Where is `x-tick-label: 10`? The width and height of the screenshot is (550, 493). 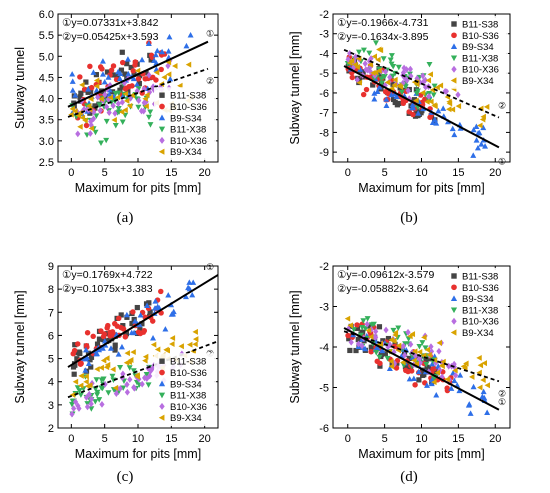 x-tick-label: 10 is located at coordinates (138, 173).